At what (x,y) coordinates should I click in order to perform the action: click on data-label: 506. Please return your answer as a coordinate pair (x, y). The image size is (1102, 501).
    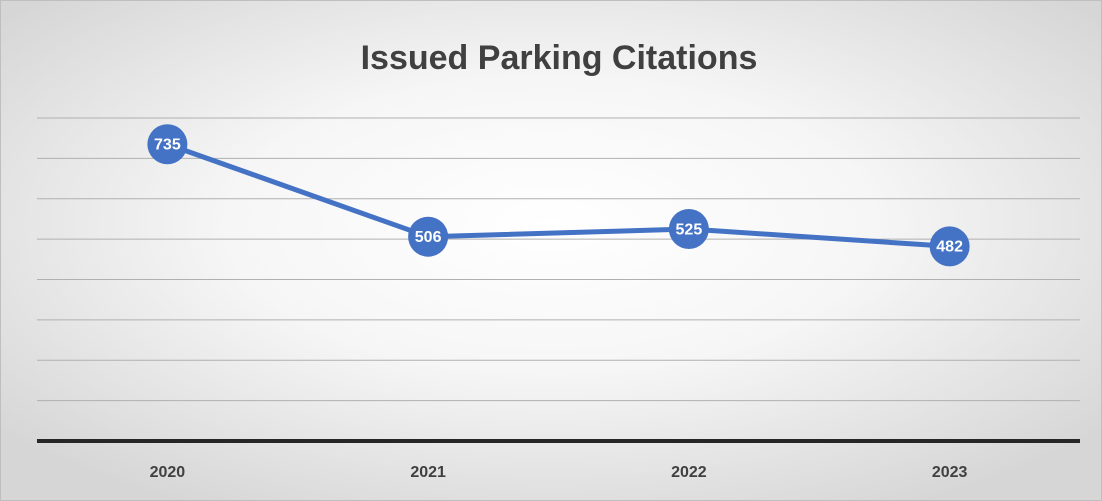
    Looking at the image, I should click on (428, 237).